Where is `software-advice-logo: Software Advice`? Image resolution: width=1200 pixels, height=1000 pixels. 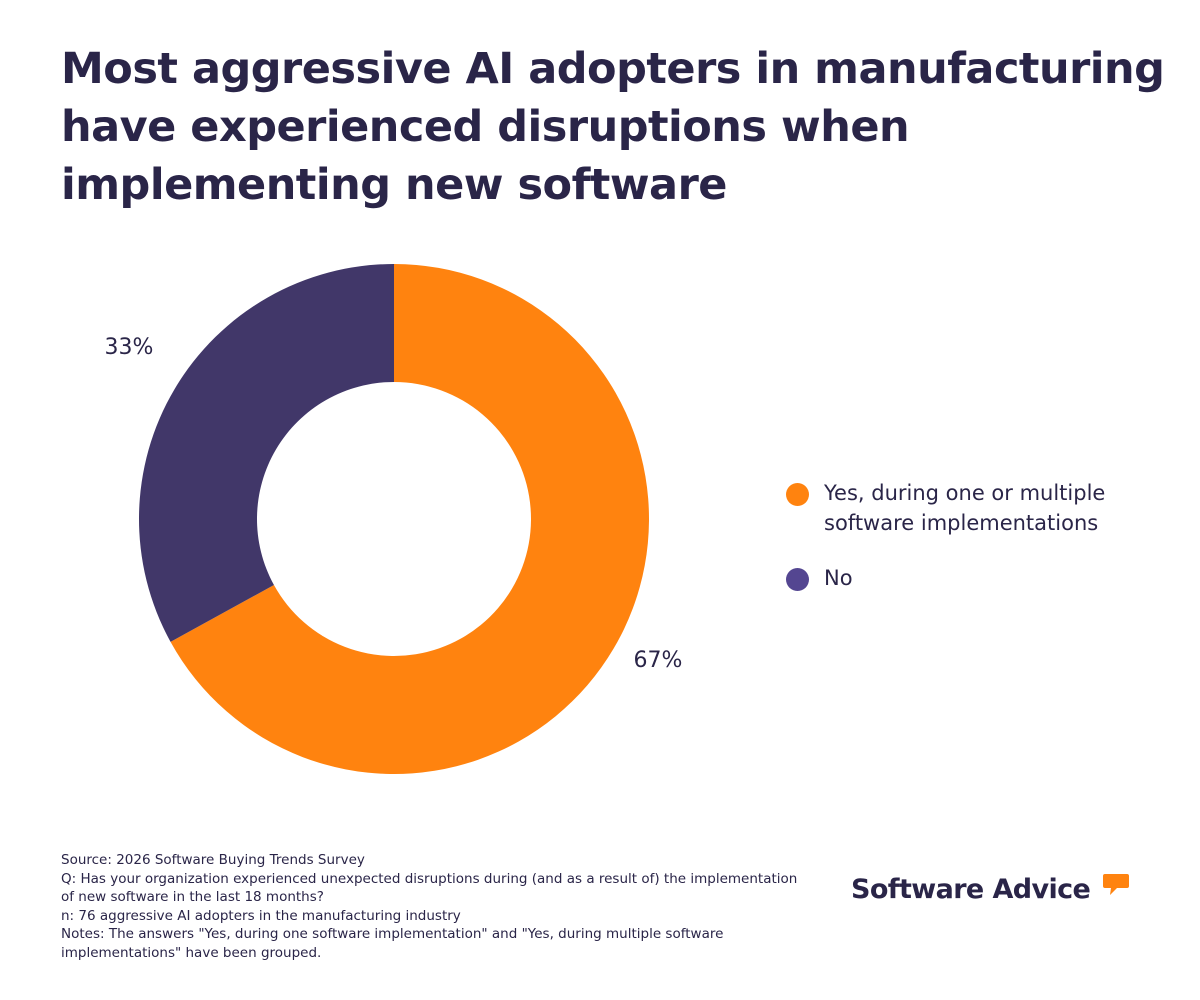 software-advice-logo: Software Advice is located at coordinates (996, 892).